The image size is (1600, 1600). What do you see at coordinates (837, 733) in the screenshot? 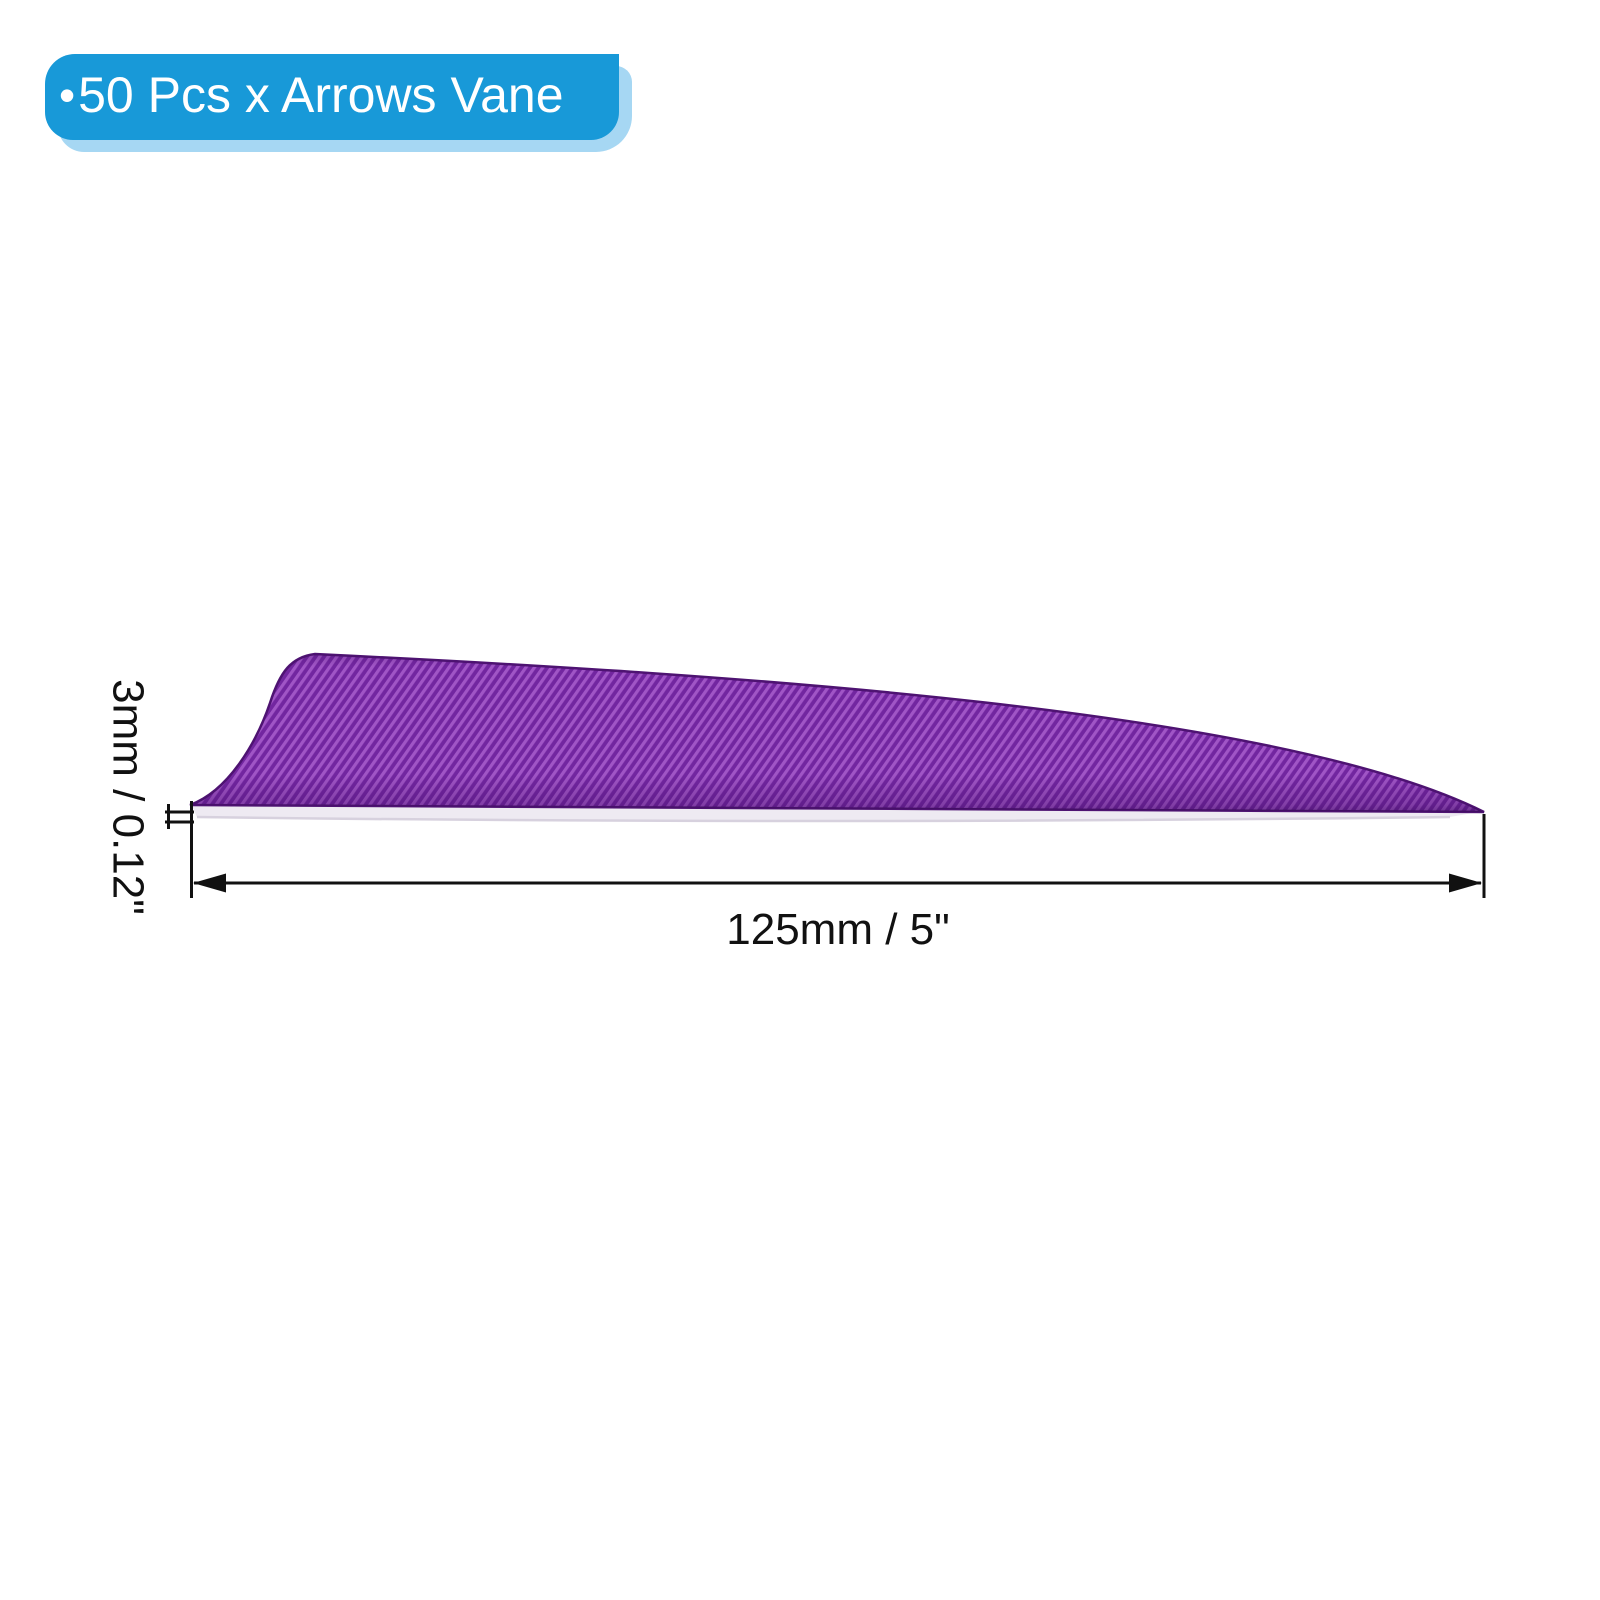
I see `vane-shading` at bounding box center [837, 733].